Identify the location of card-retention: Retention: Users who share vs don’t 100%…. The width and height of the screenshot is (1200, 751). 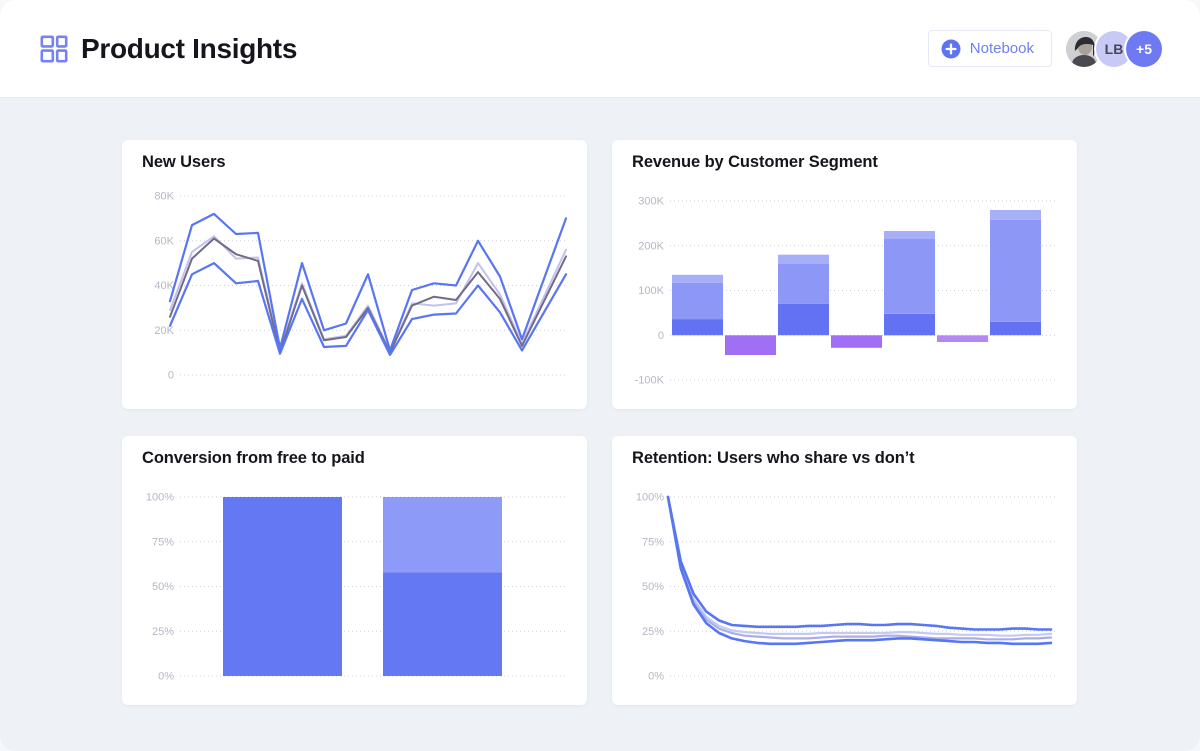
(844, 570).